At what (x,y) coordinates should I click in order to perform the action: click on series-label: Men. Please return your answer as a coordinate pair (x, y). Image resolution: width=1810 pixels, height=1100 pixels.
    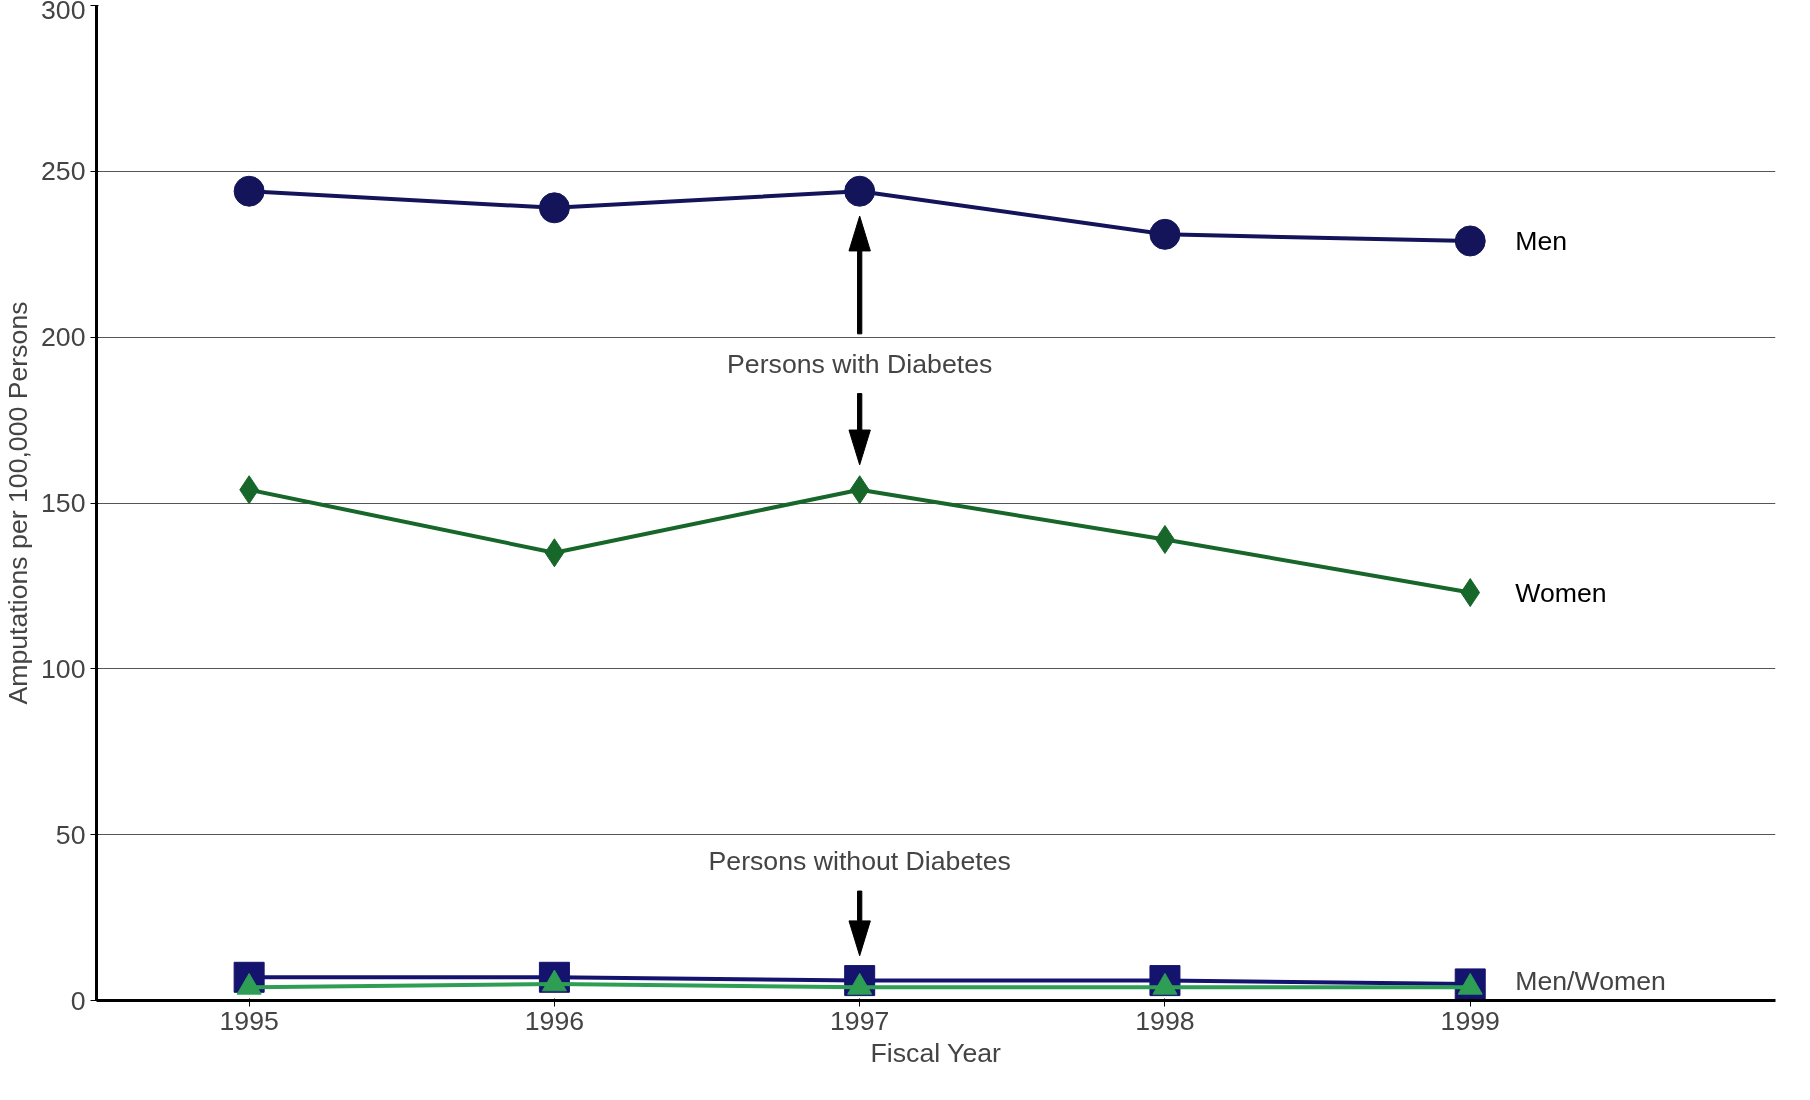
    Looking at the image, I should click on (1541, 240).